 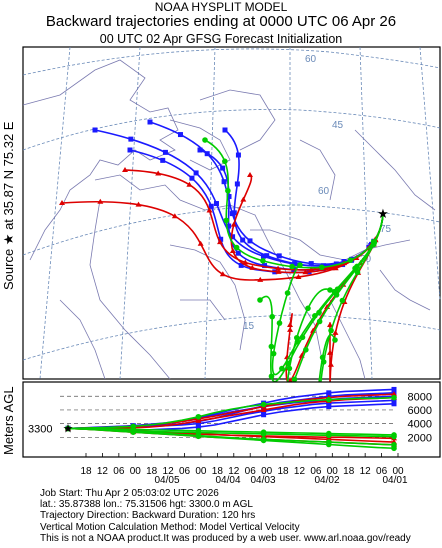 What do you see at coordinates (326, 480) in the screenshot?
I see `date-label: 04/02` at bounding box center [326, 480].